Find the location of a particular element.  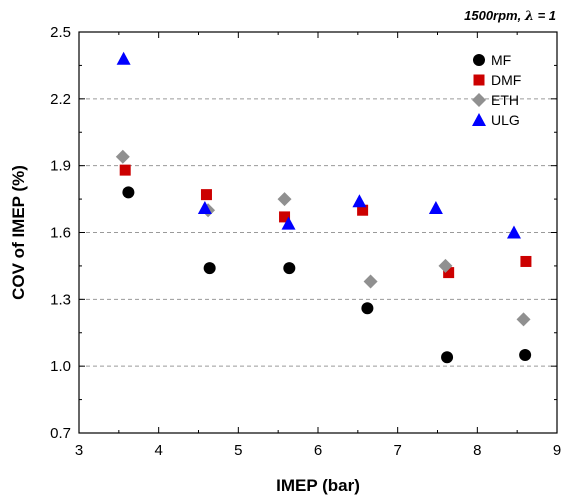

legend-label-dmf: DMF is located at coordinates (506, 80).